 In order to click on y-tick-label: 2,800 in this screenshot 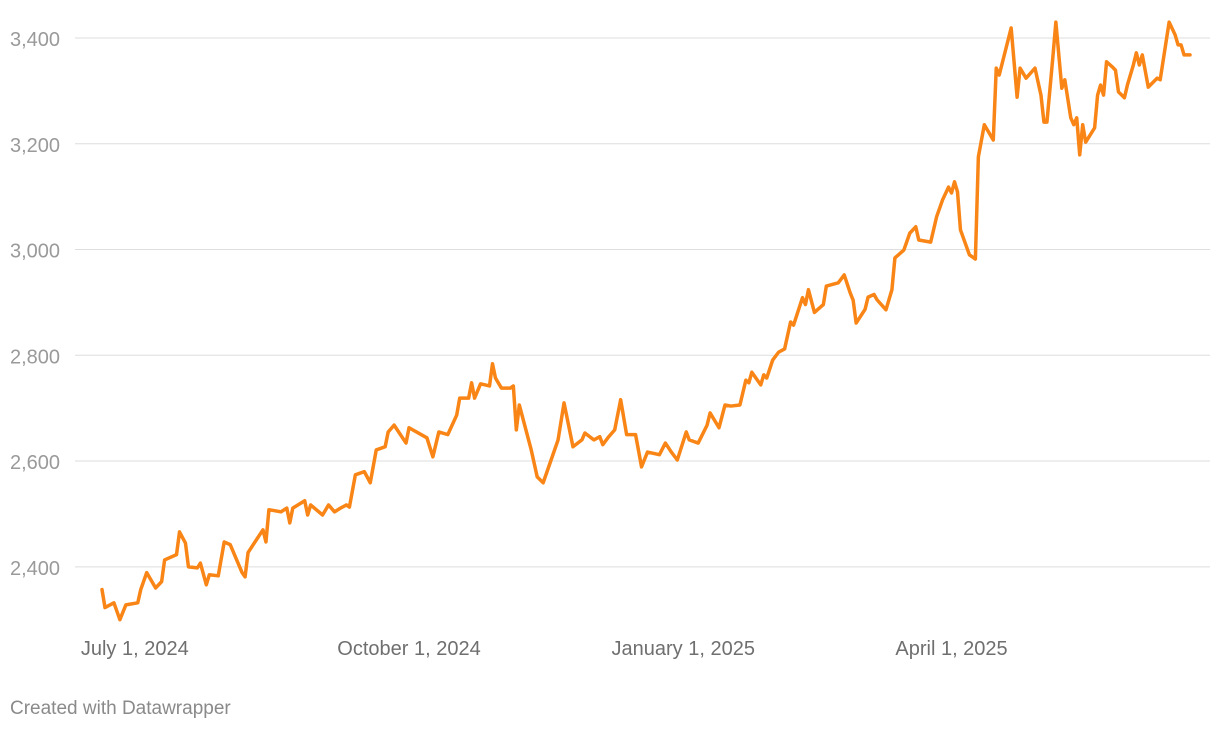, I will do `click(35, 357)`.